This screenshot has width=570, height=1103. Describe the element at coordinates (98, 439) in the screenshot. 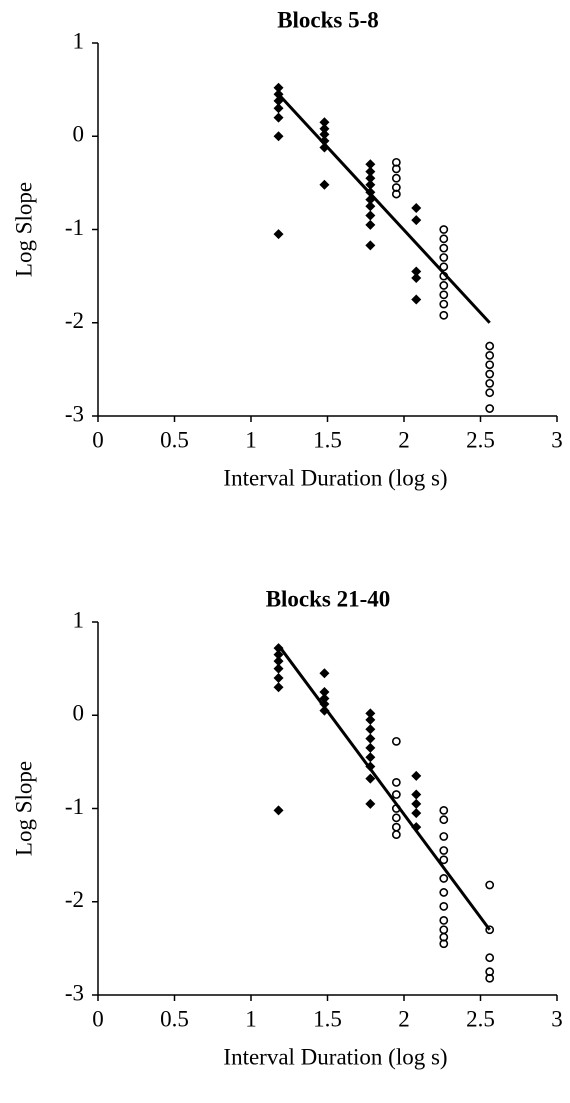

I see `x-tick-label: 0` at that location.